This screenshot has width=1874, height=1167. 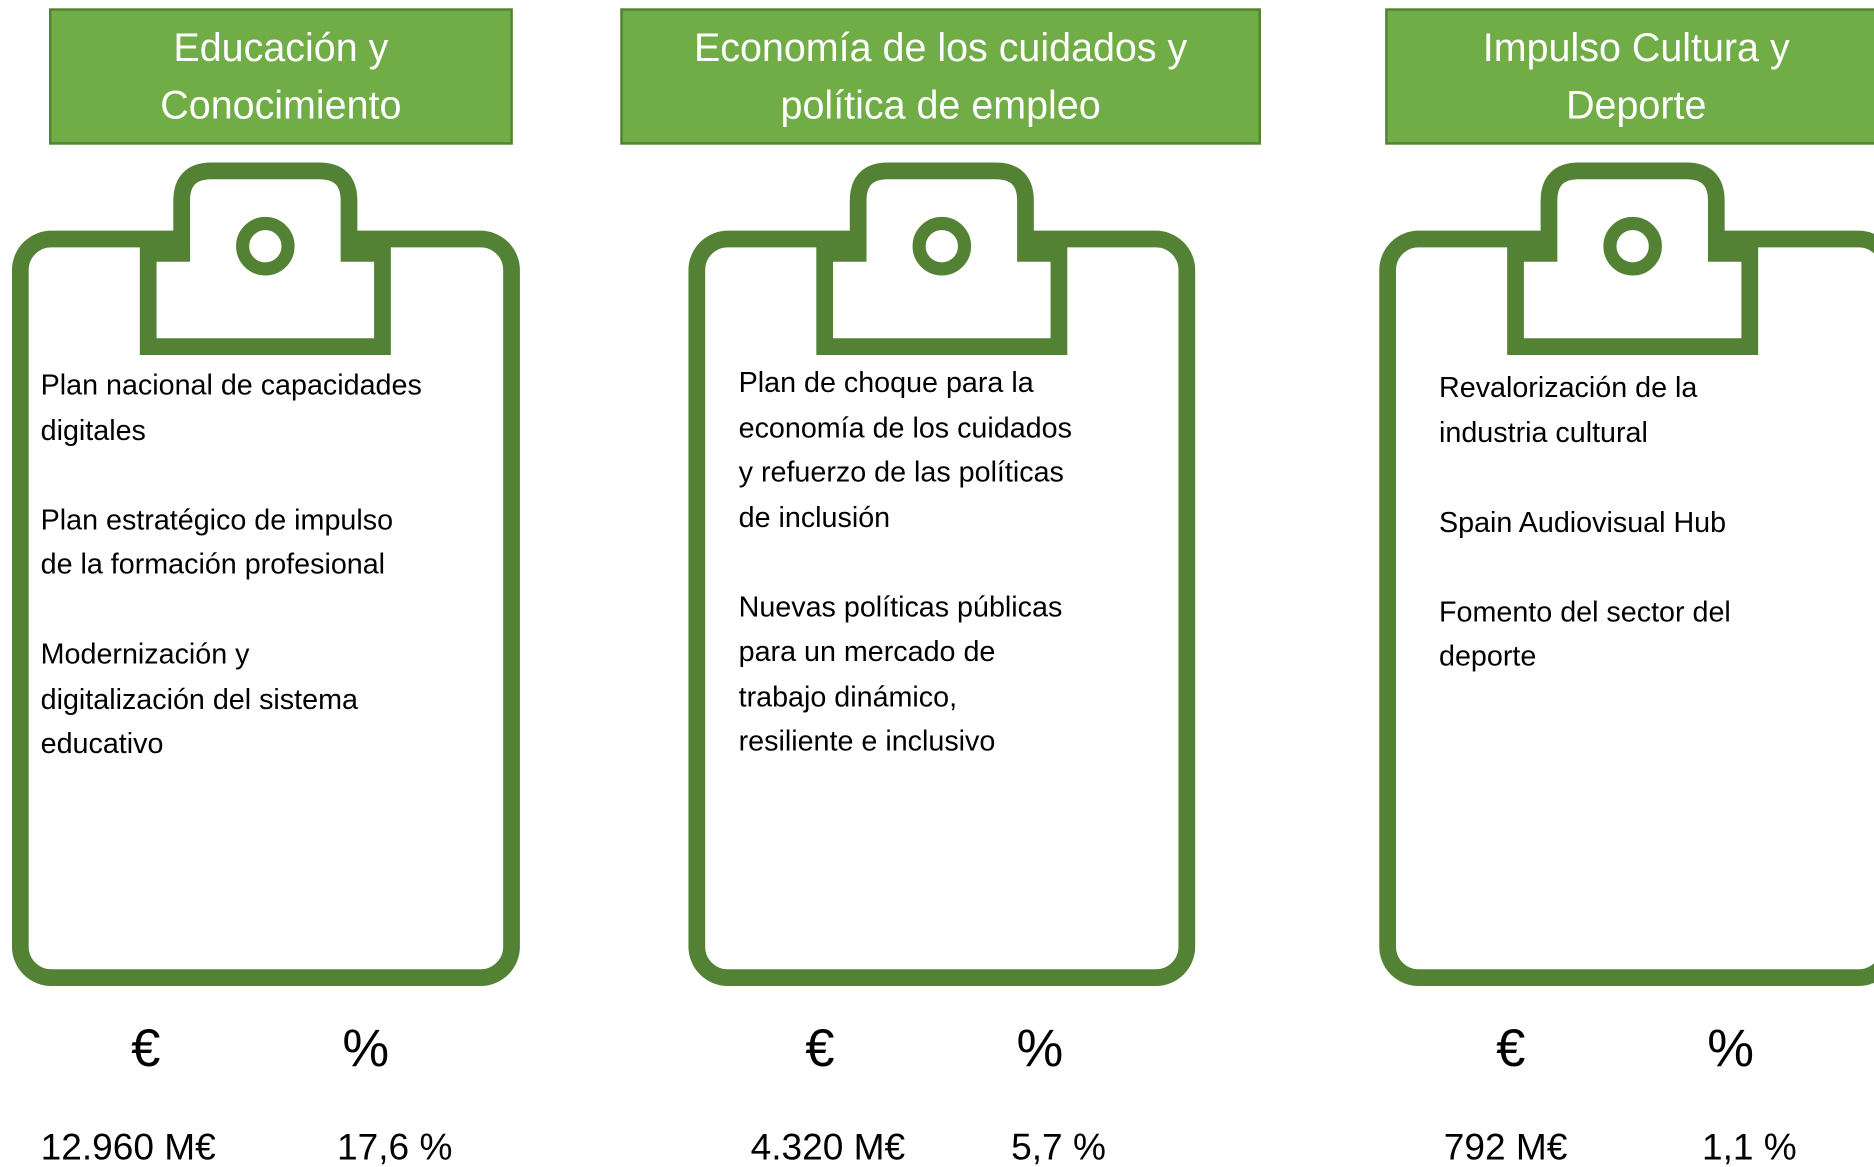 I want to click on item-line: Spain Audiovisual Hub, so click(x=1583, y=522).